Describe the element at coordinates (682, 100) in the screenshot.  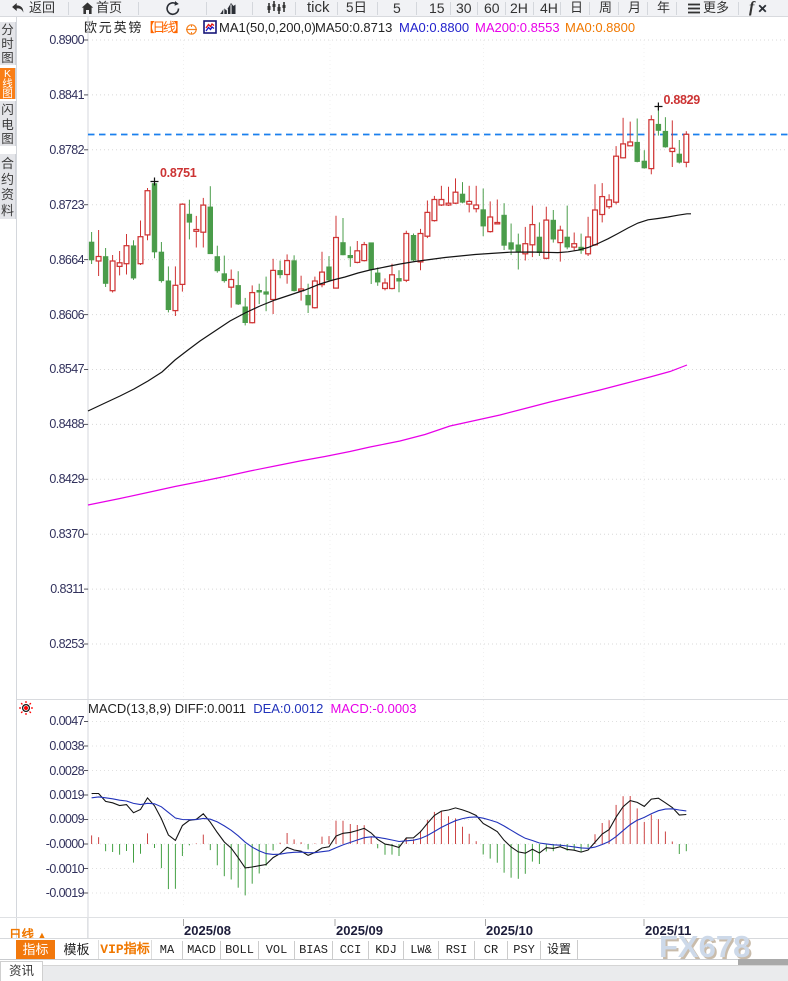
I see `svg-text: 0.8829` at that location.